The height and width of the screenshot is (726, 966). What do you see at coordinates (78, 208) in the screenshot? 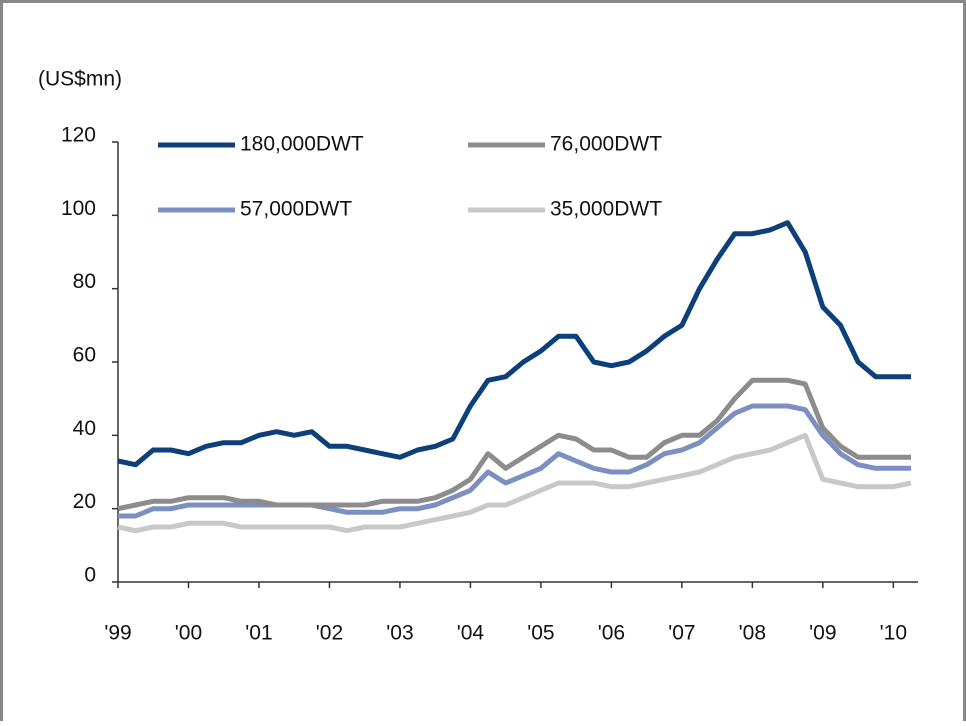
I see `y-tick-label: 100` at bounding box center [78, 208].